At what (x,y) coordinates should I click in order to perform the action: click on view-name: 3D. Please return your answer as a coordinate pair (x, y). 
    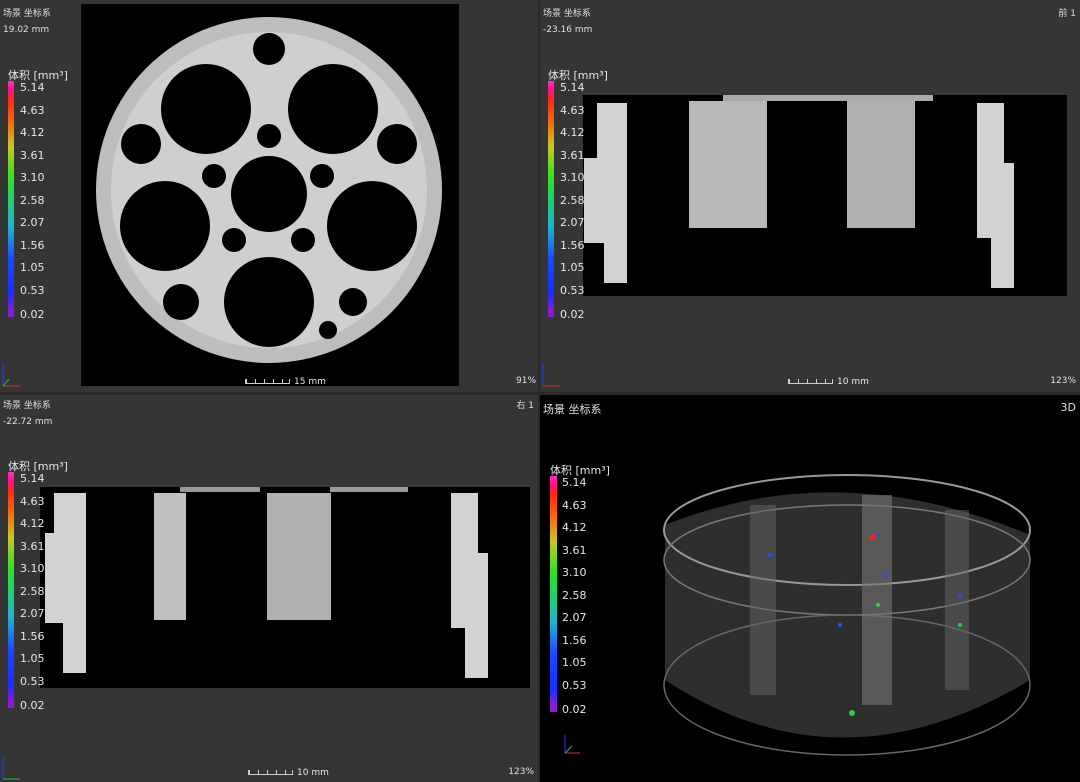
    Looking at the image, I should click on (1068, 407).